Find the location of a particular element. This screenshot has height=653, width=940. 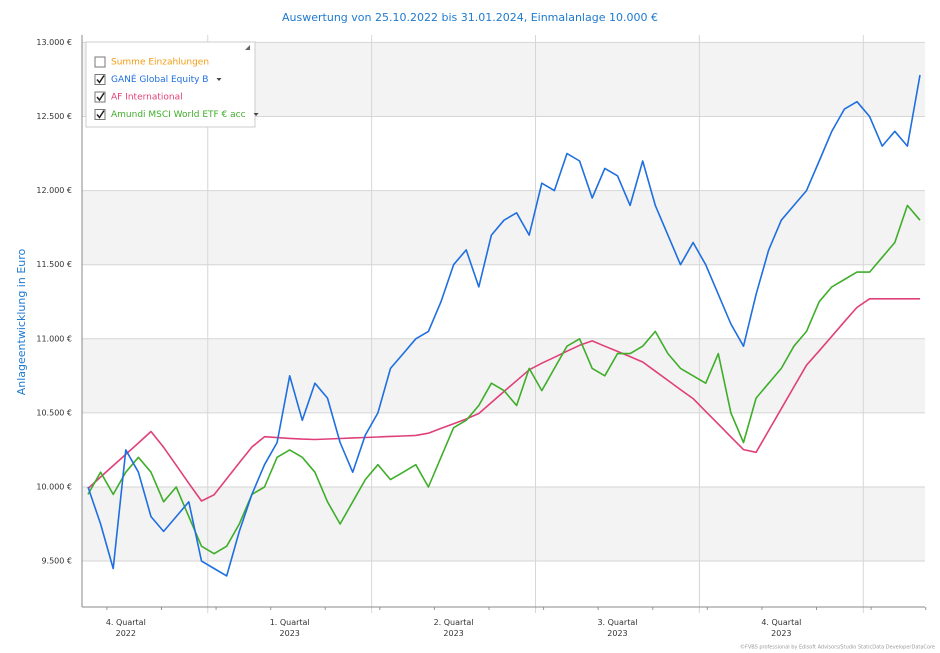

y-axis-label: Anlageentwicklung in Euro is located at coordinates (21, 321).